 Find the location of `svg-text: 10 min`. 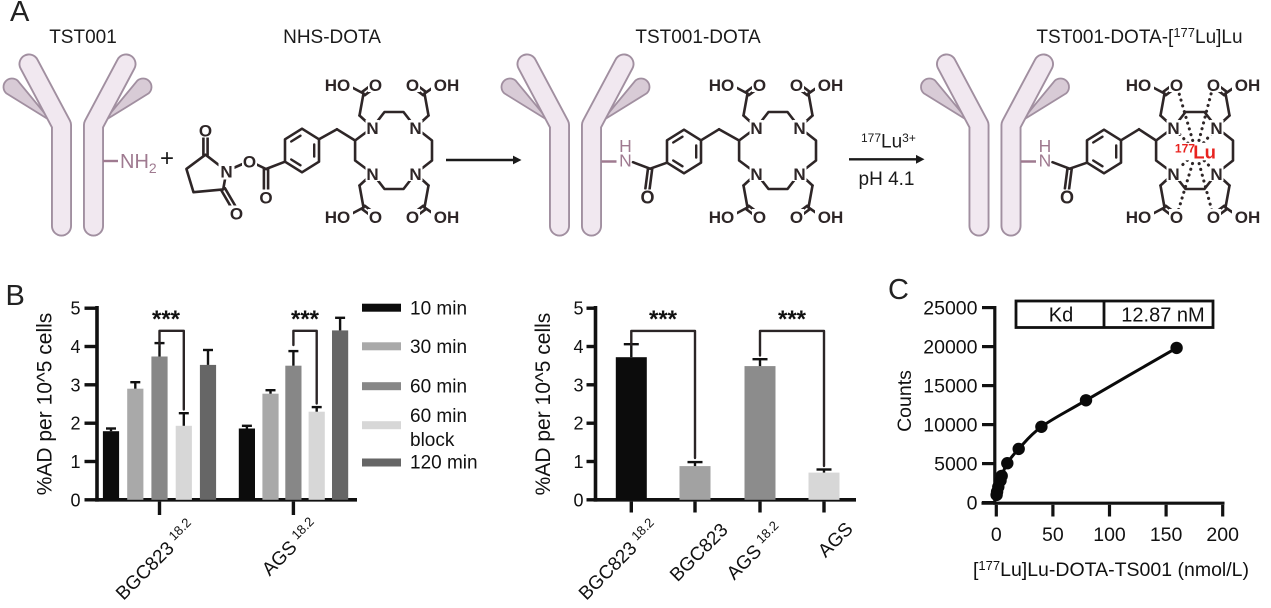

svg-text: 10 min is located at coordinates (438, 309).